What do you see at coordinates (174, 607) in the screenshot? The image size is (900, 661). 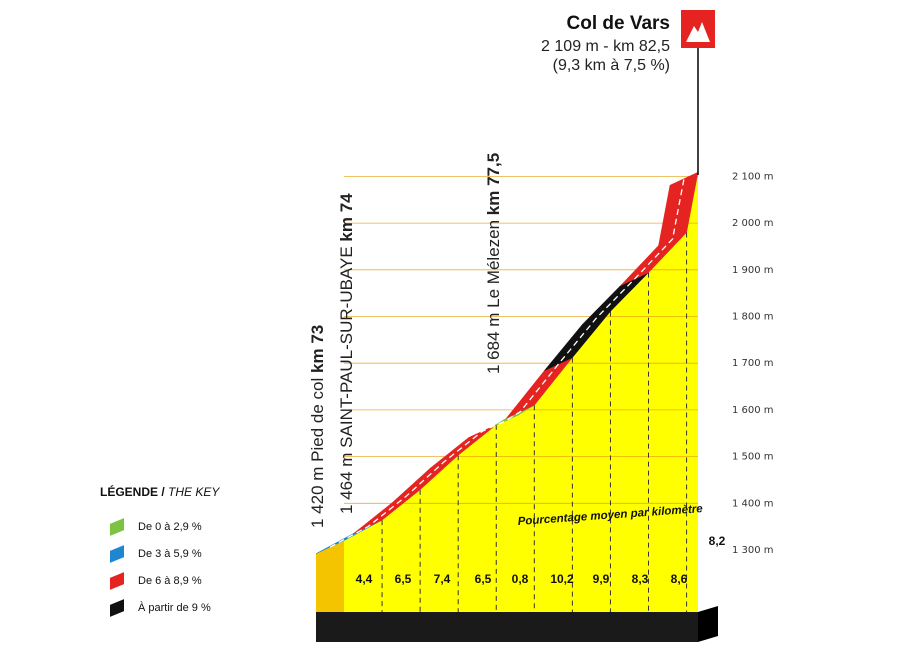 I see `legend-item-label: À partir de 9 %` at bounding box center [174, 607].